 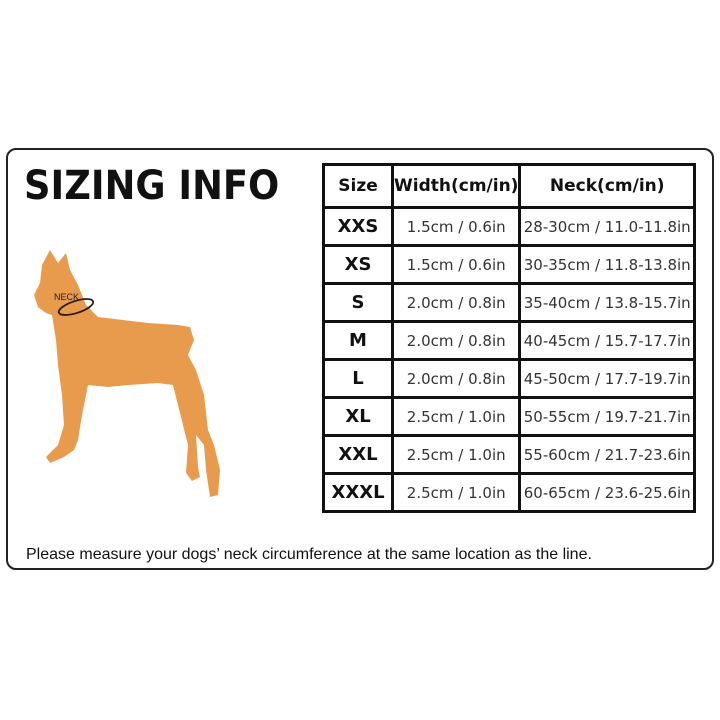 I want to click on header-width: Width(cm/in), so click(x=456, y=186).